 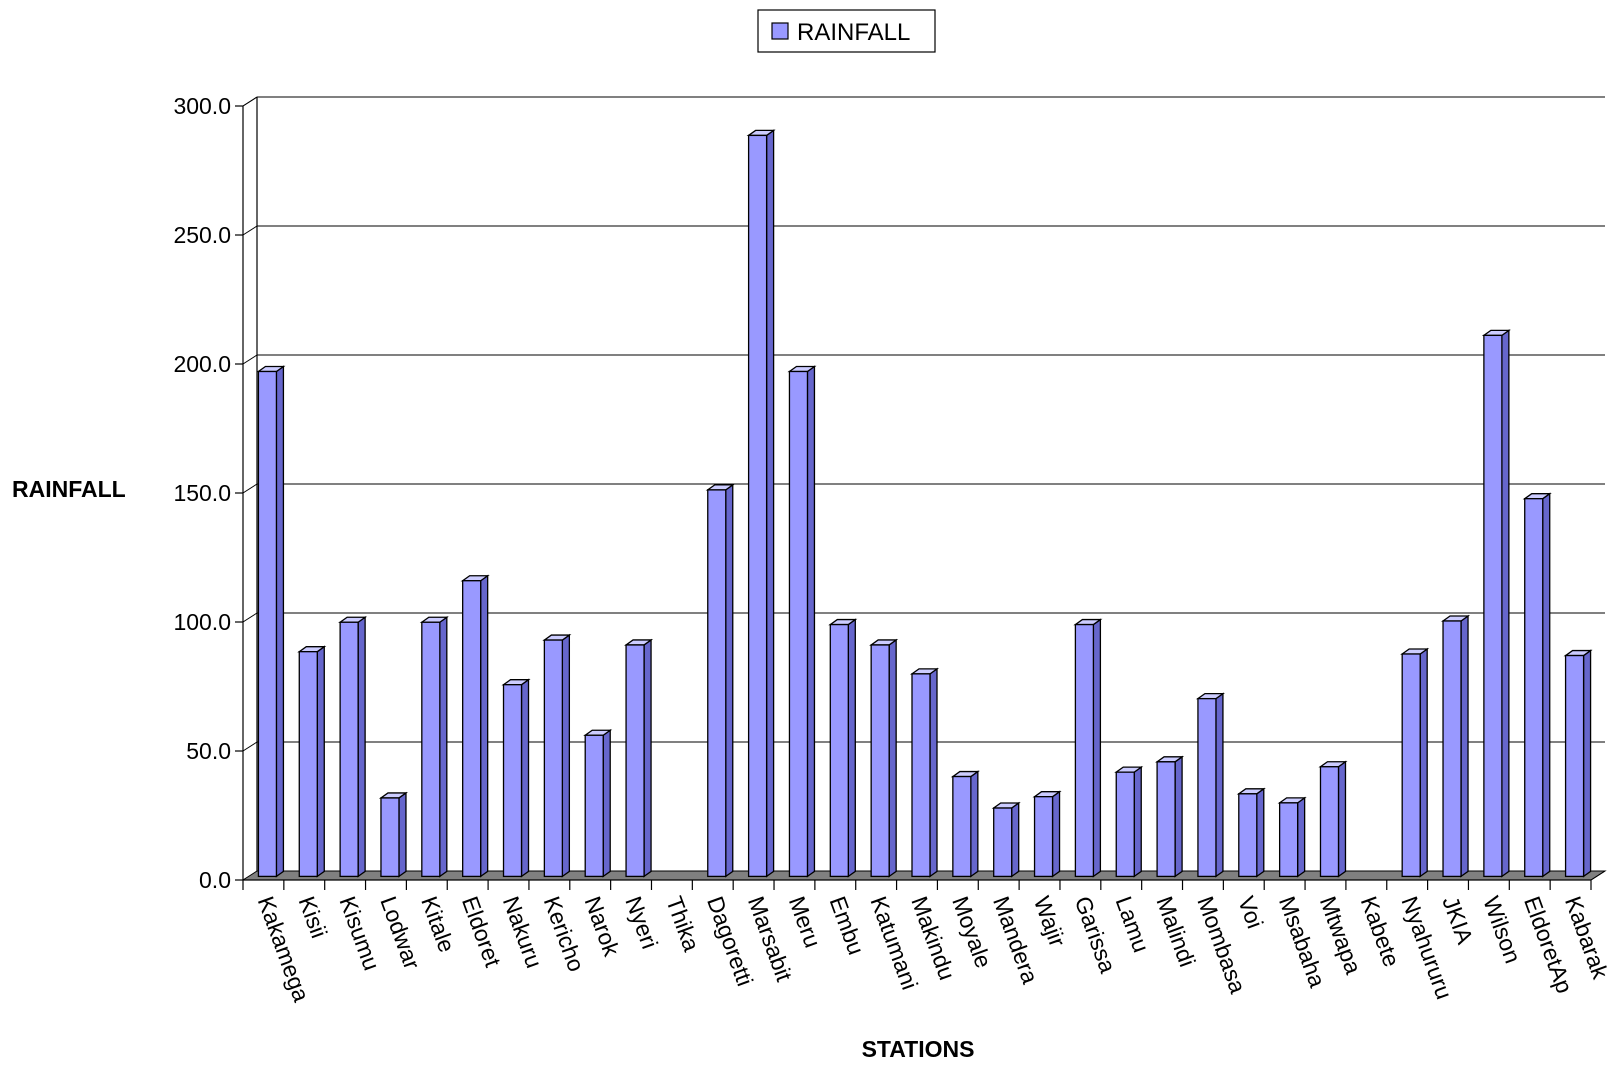 I want to click on x-tick-label: Kisii, so click(x=313, y=917).